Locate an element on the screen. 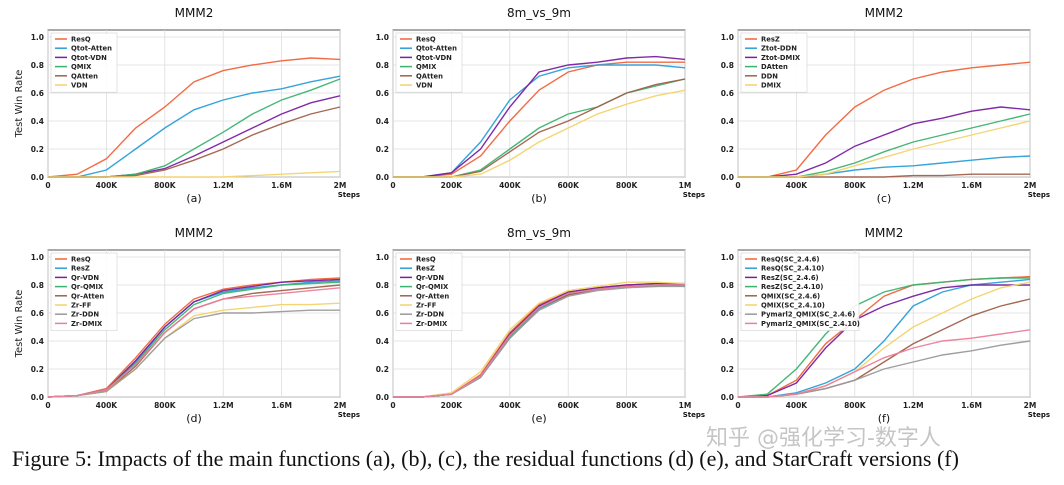 Image resolution: width=1064 pixels, height=485 pixels. legend-entry: Qr-Atten is located at coordinates (87, 296).